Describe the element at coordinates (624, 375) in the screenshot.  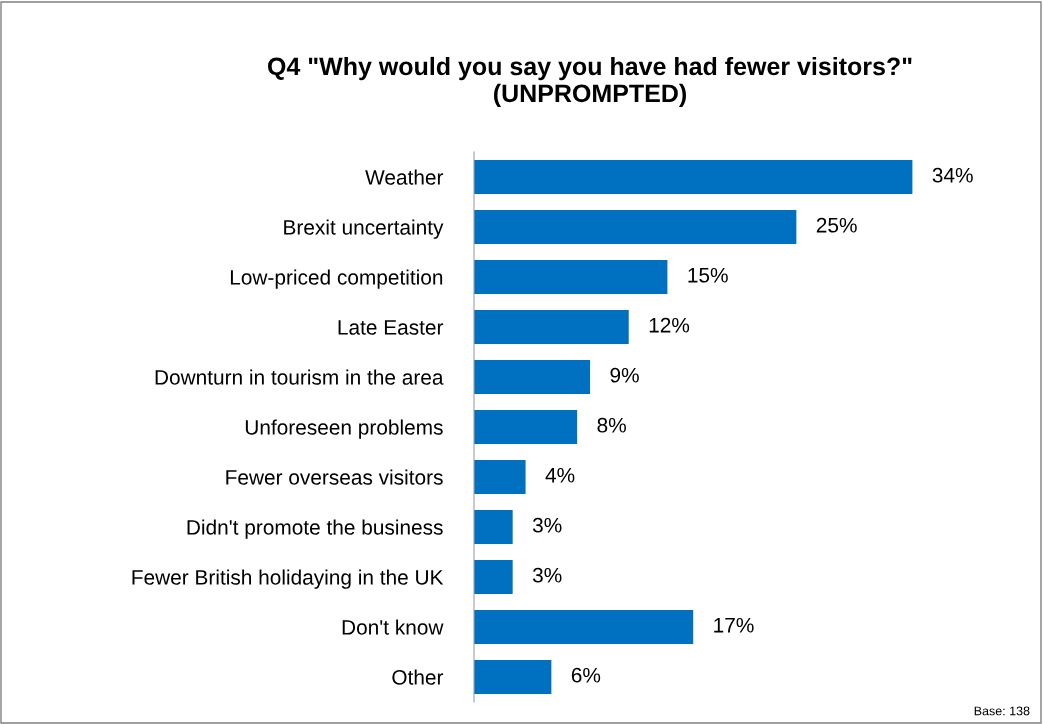
I see `data-label: 9%` at that location.